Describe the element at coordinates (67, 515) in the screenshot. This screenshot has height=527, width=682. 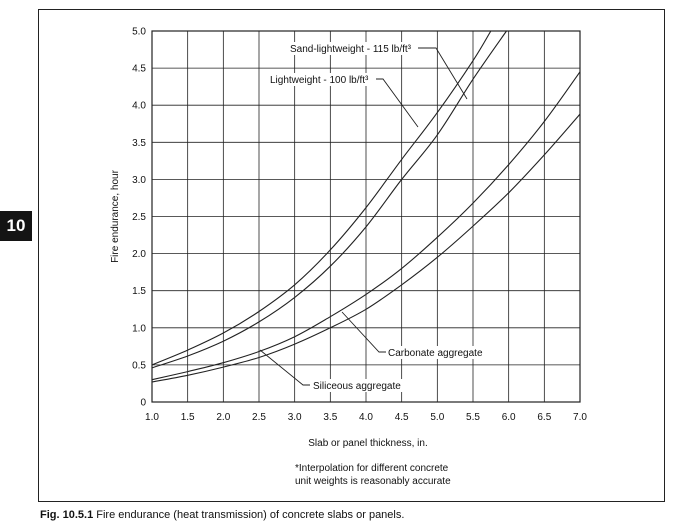
I see `figure-caption-label: Fig. 10.5.1` at that location.